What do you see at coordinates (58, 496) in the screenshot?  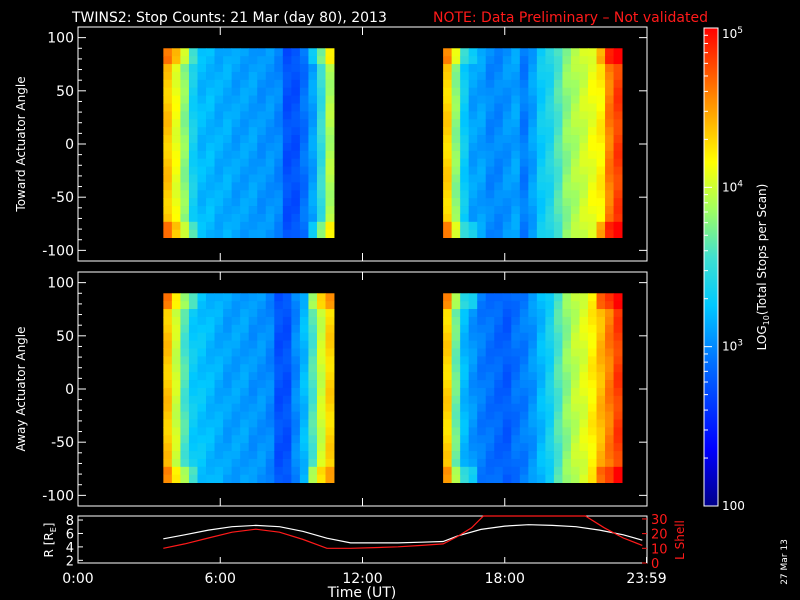 I see `y-tick-label: -100` at bounding box center [58, 496].